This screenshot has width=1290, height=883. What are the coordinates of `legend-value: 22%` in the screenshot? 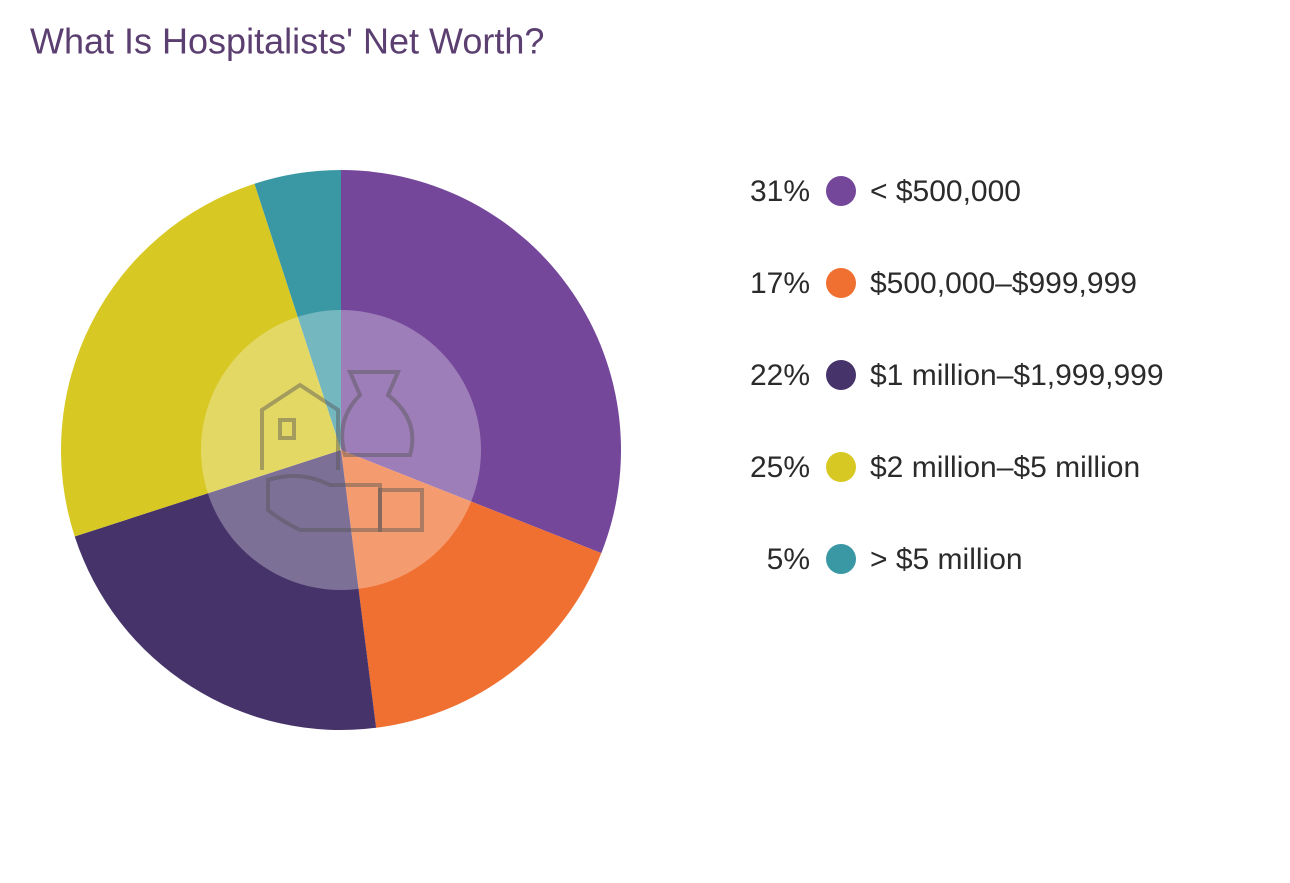 It's located at (780, 375).